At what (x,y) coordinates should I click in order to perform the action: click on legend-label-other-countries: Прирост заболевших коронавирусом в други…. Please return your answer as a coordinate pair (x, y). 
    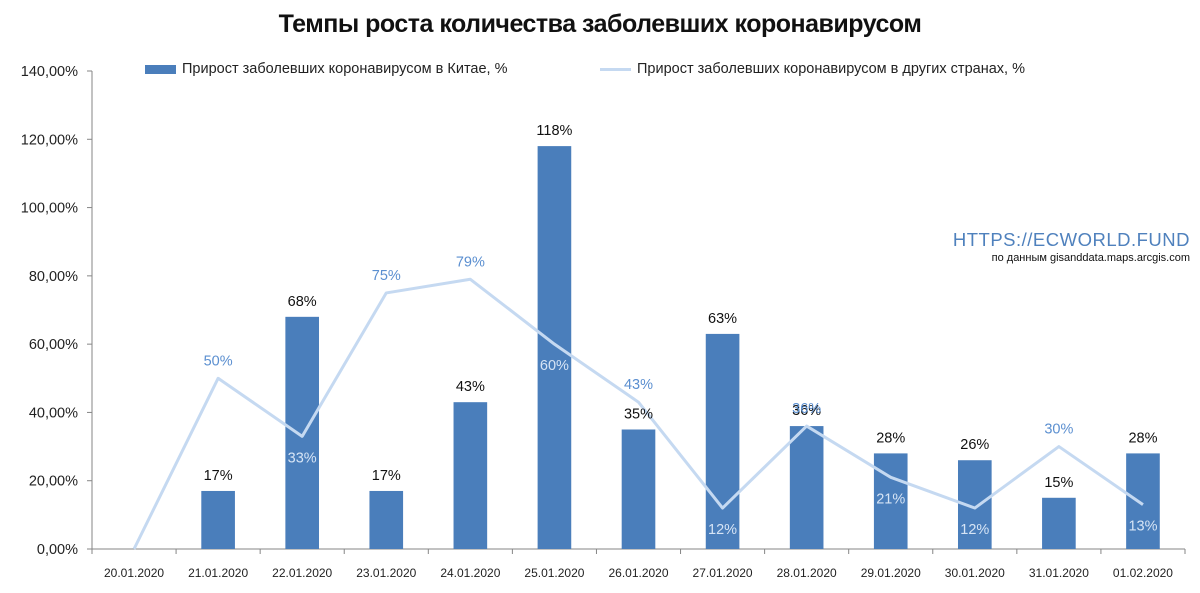
    Looking at the image, I should click on (831, 69).